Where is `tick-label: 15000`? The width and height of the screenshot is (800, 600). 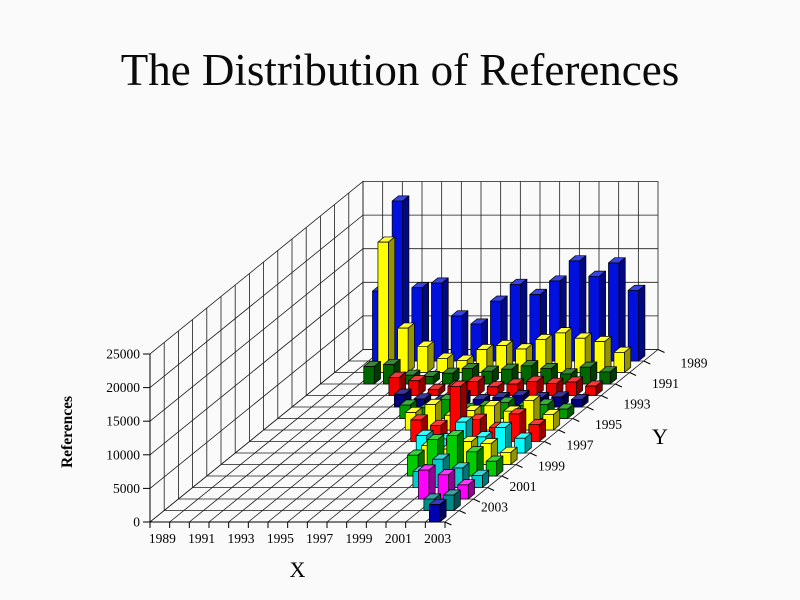
tick-label: 15000 is located at coordinates (123, 421).